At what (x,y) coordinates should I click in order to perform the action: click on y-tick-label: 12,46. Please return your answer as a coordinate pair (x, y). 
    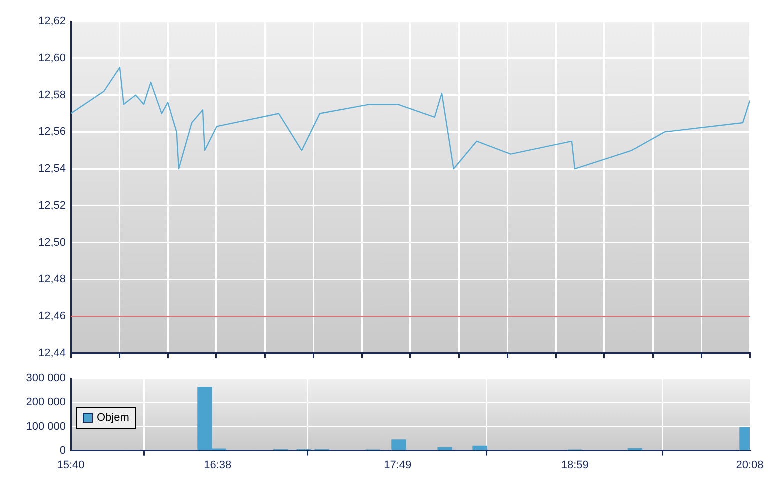
    Looking at the image, I should click on (52, 316).